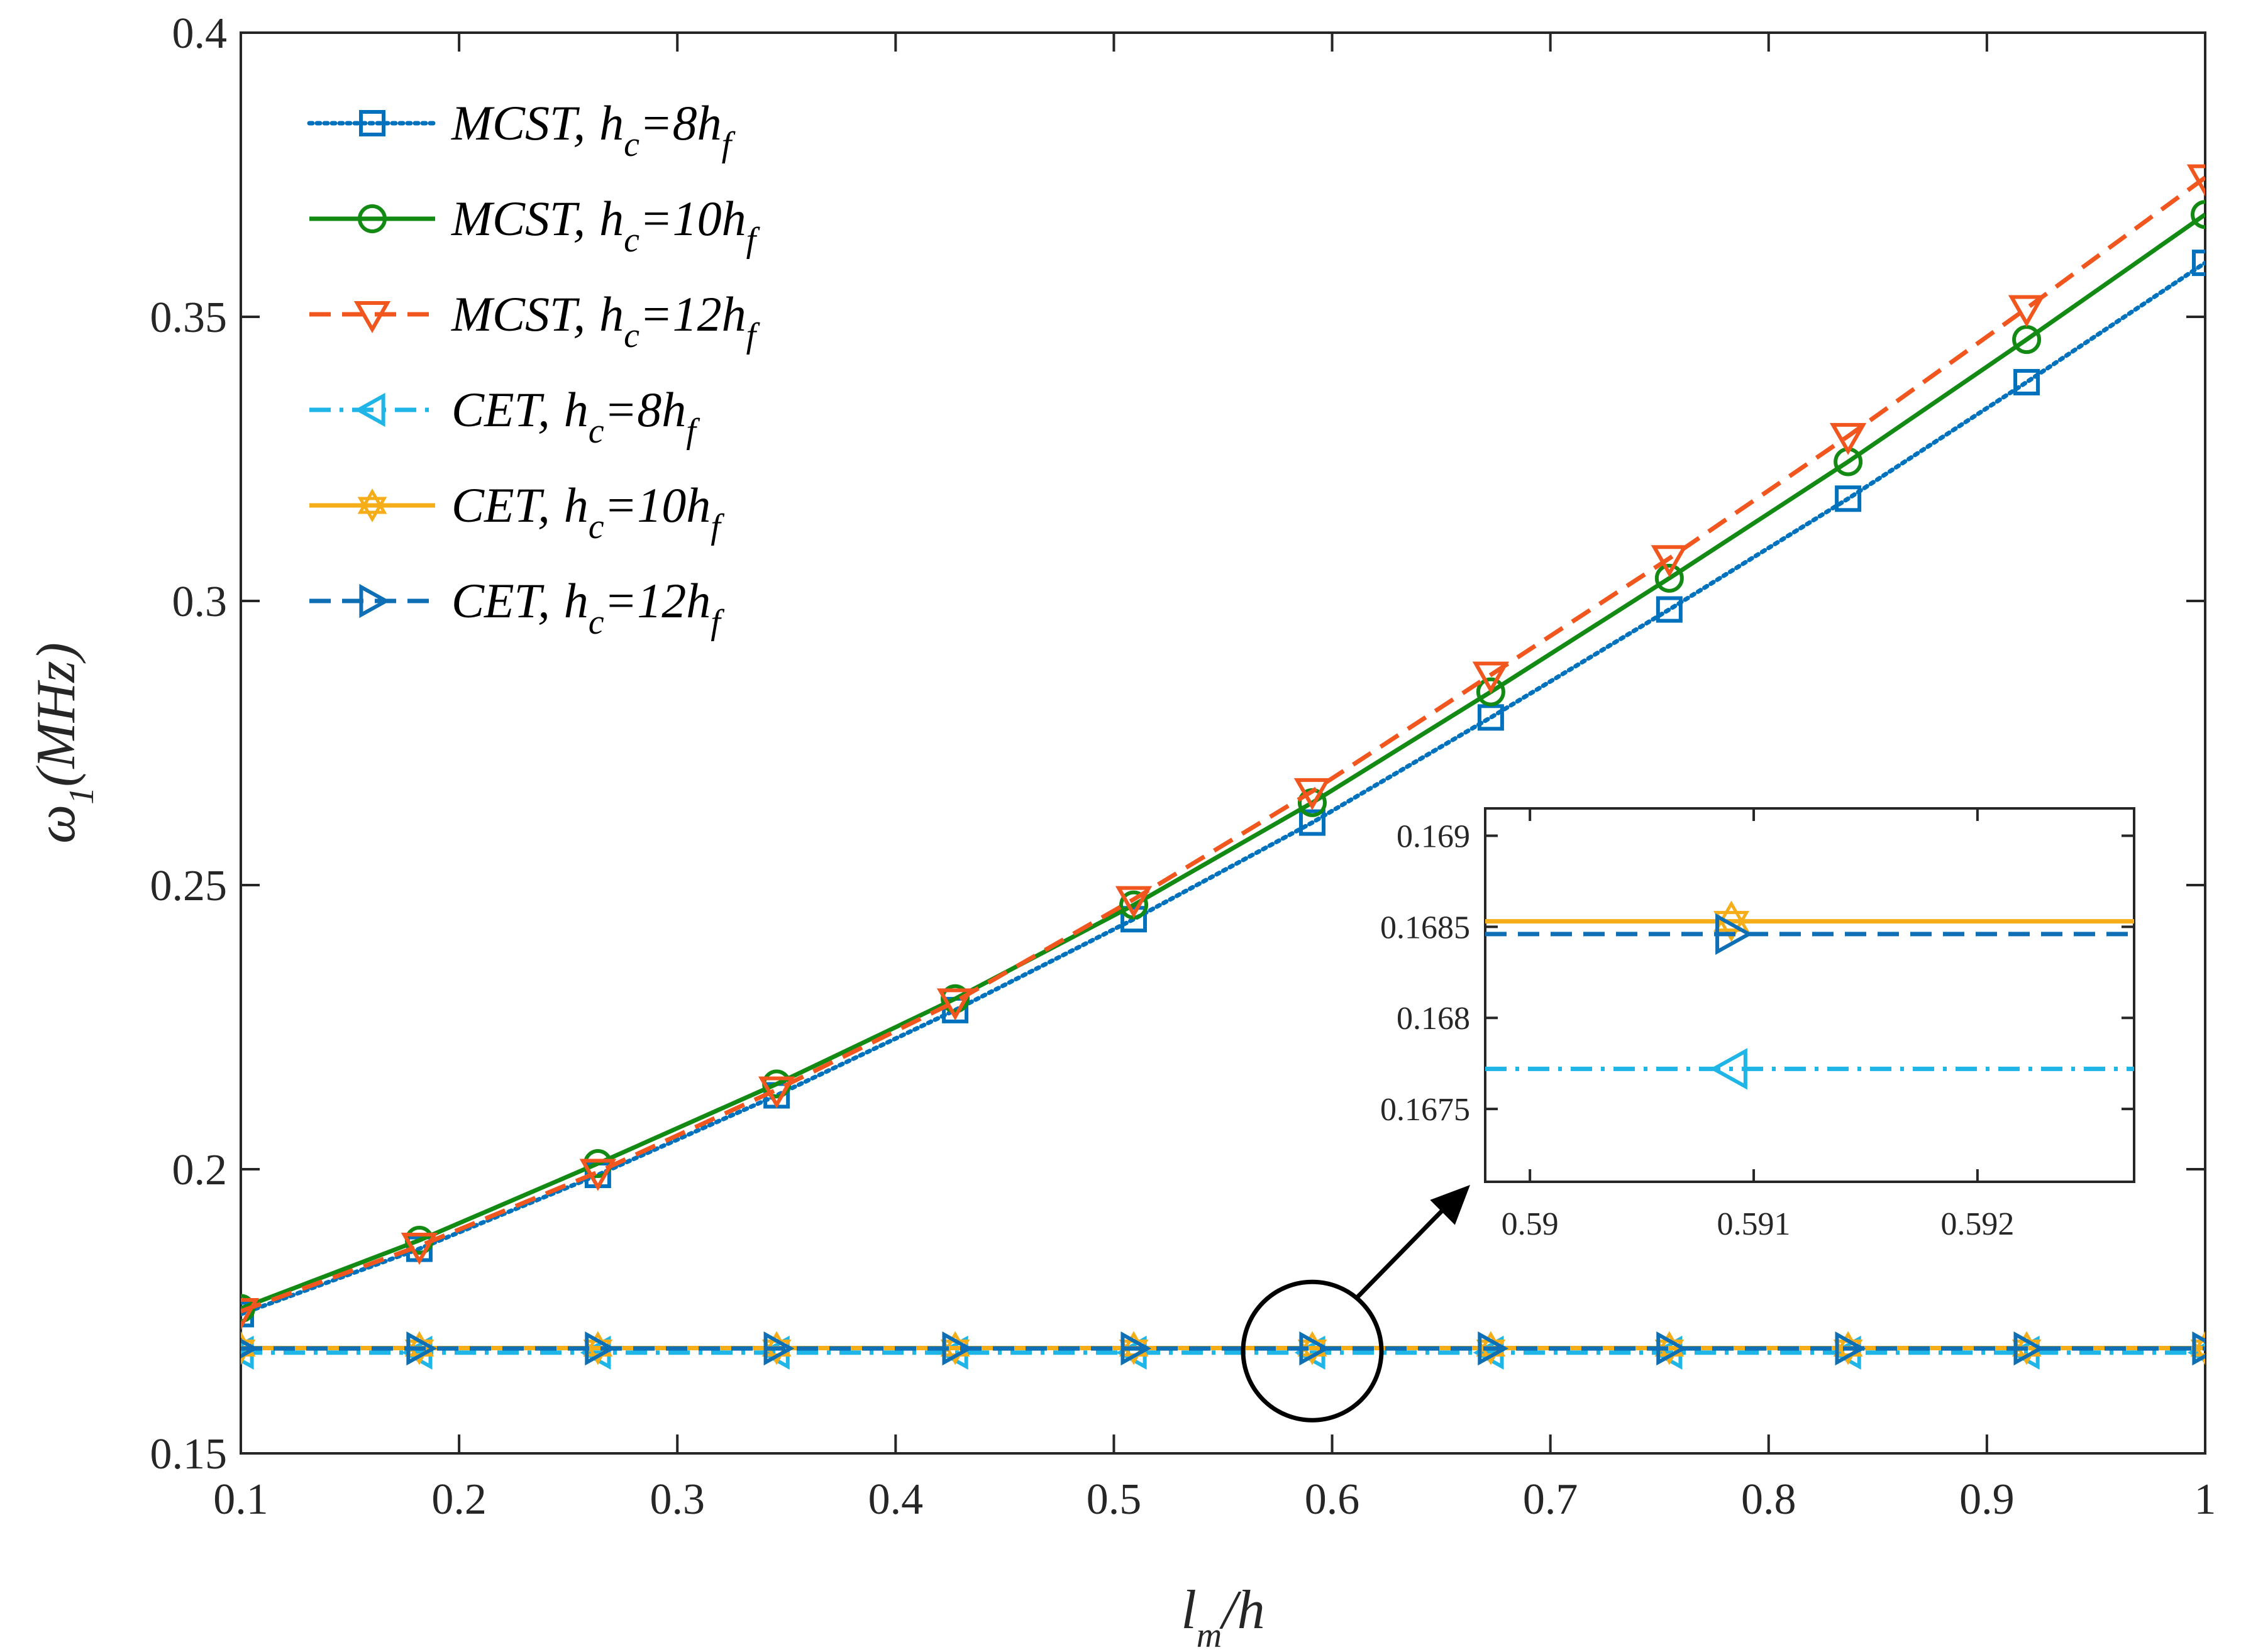 This screenshot has height=1652, width=2241. I want to click on x-tick-label: 0.8, so click(1768, 1499).